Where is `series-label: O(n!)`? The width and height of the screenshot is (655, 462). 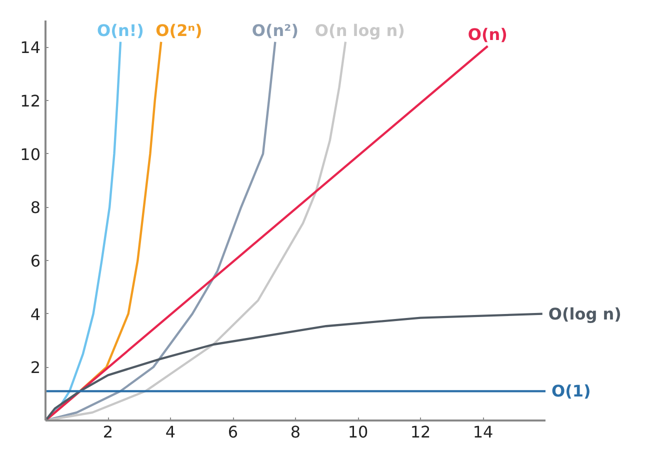 series-label: O(n!) is located at coordinates (120, 30).